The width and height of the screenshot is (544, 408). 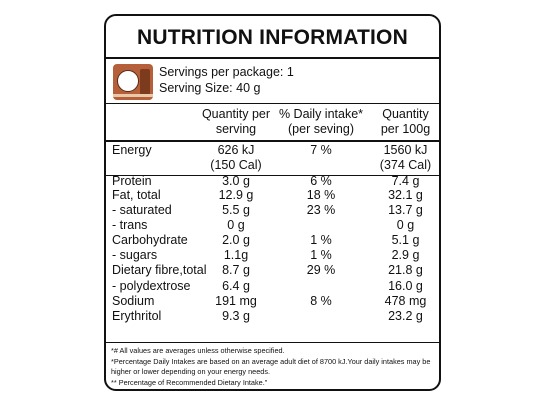 I want to click on col-header-daily-intake-1: % Daily intake*, so click(x=321, y=114).